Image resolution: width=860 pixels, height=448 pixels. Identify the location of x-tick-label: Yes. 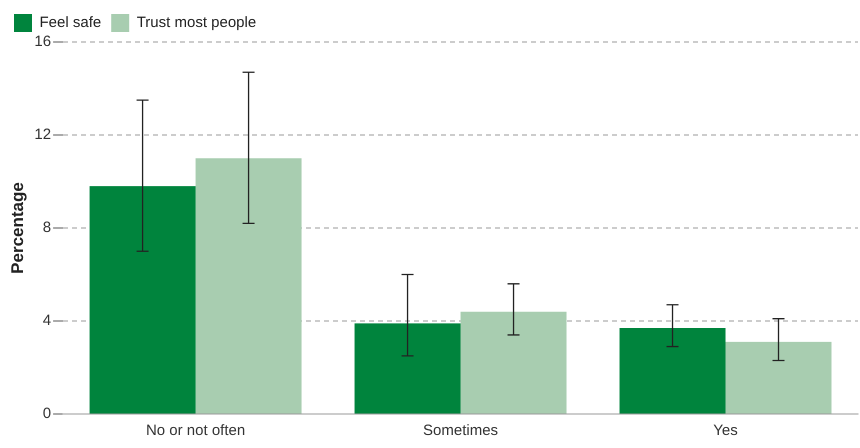
(725, 431).